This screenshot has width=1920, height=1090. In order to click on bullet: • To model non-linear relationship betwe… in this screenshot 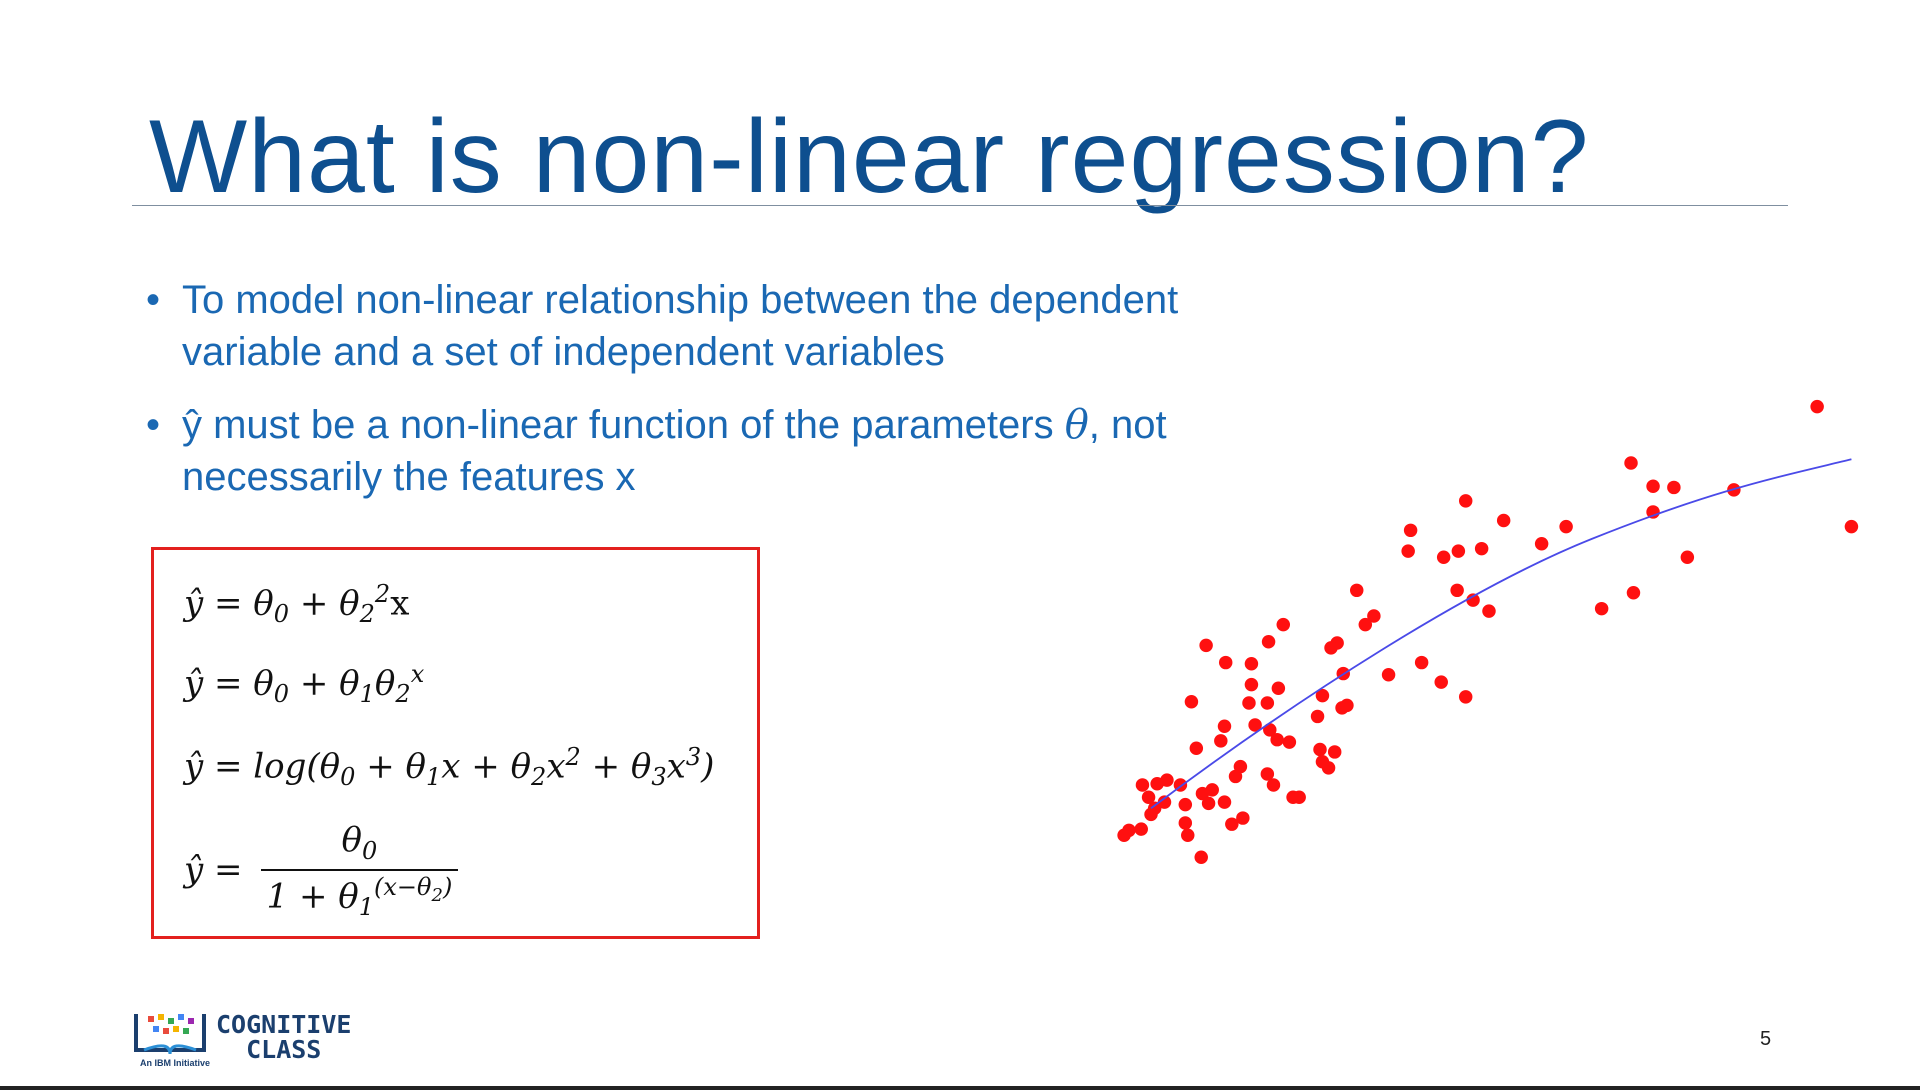, I will do `click(662, 326)`.